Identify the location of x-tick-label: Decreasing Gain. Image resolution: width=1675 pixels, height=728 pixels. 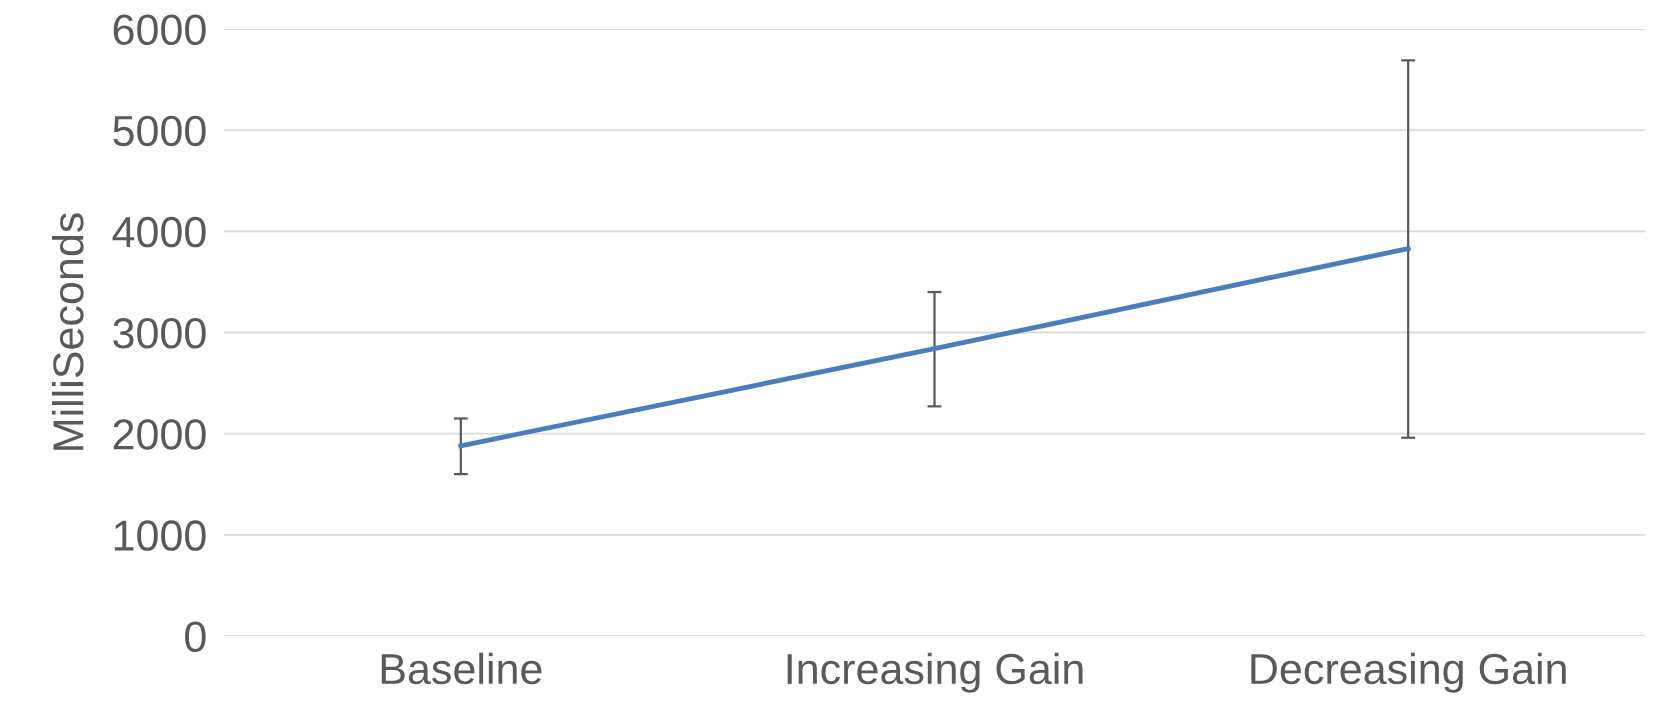
(1408, 672).